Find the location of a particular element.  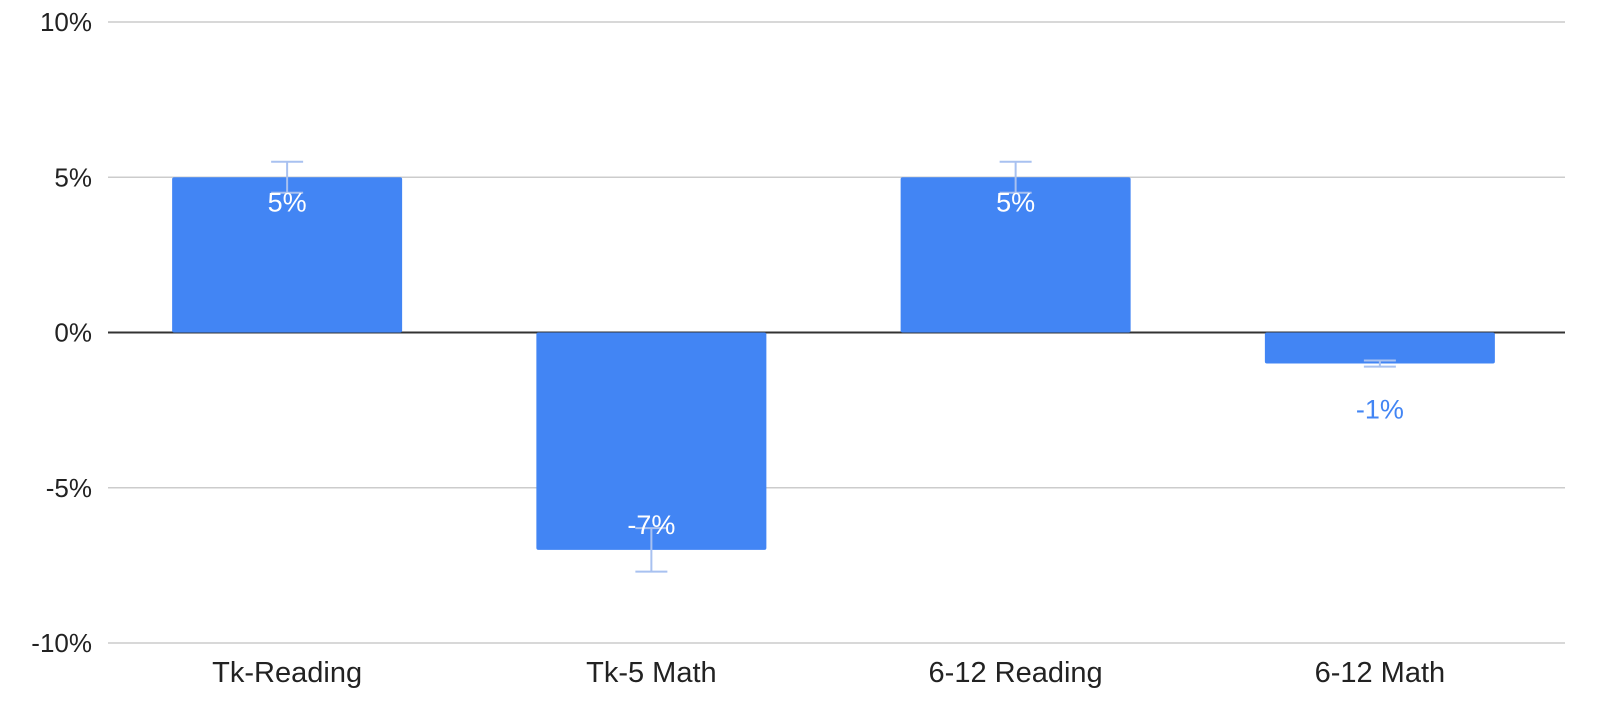

y-tick-label: 5% is located at coordinates (73, 177).